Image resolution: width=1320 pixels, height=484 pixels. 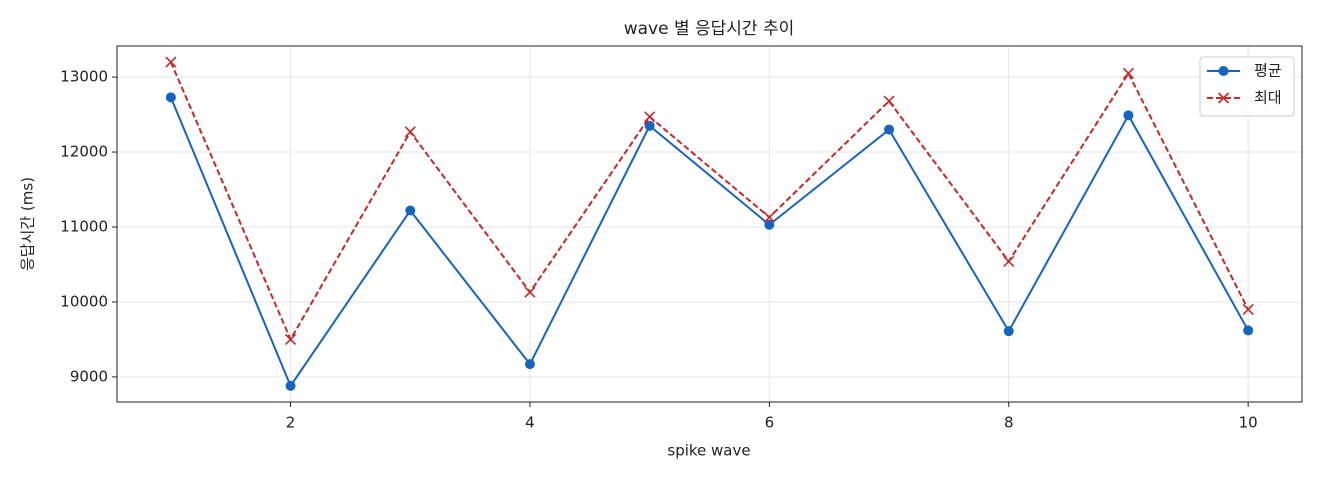 What do you see at coordinates (291, 423) in the screenshot?
I see `x-tick-label: 2` at bounding box center [291, 423].